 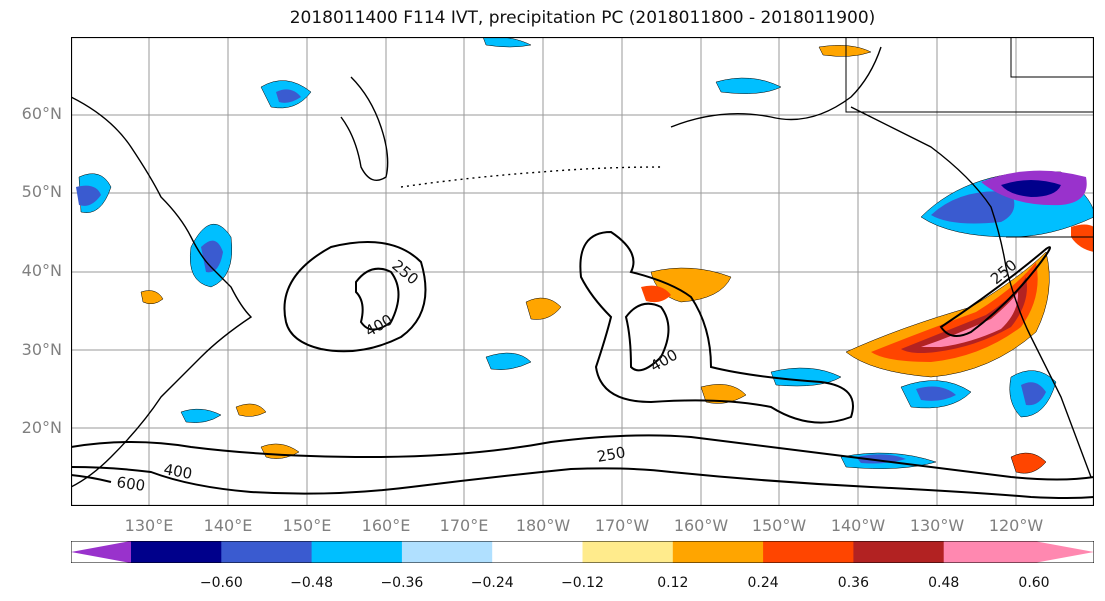 I want to click on lon-label-170e: 170°E, so click(x=464, y=525).